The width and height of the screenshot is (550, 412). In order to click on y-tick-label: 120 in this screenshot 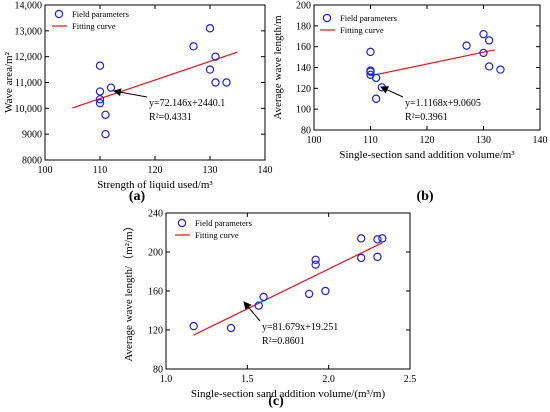, I will do `click(155, 331)`.